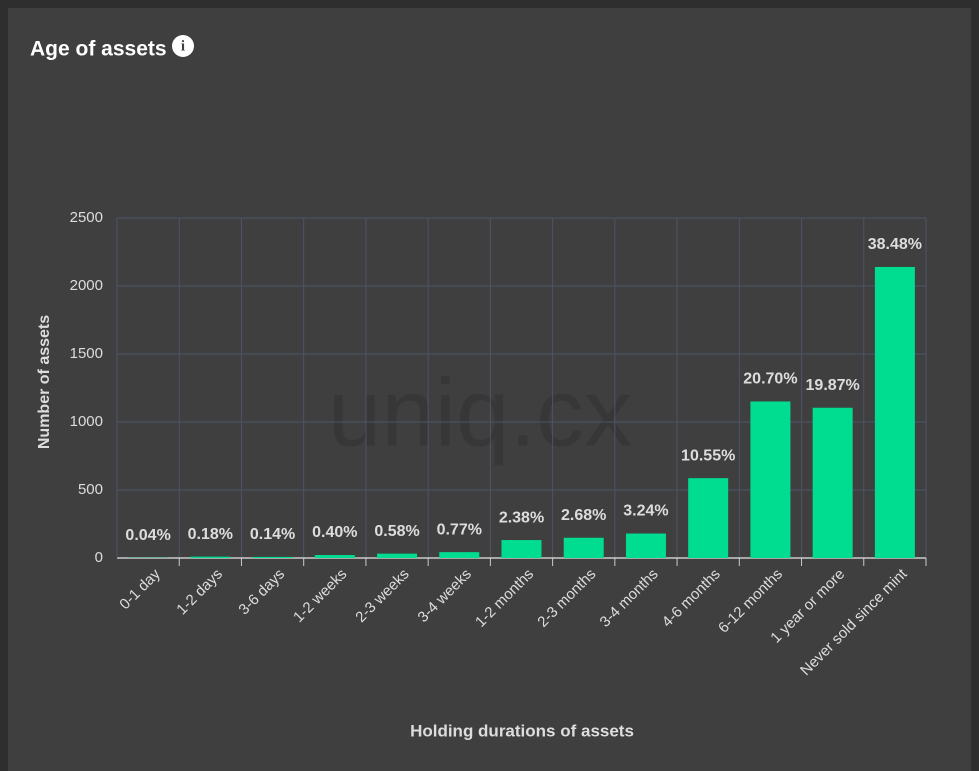  I want to click on y-tick-label: 1500, so click(86, 353).